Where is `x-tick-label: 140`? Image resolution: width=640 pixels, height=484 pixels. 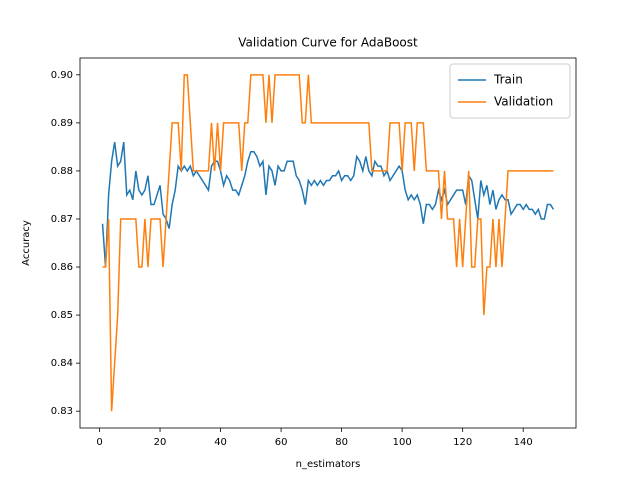 x-tick-label: 140 is located at coordinates (523, 442).